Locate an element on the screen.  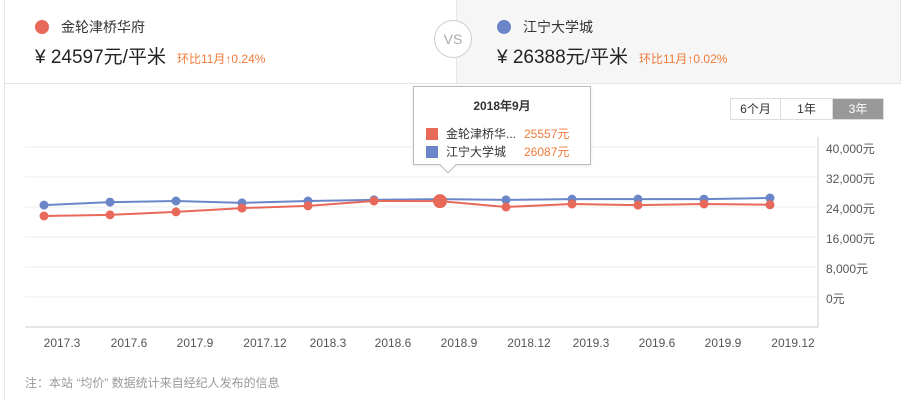
y-tick-label: 24,000元 is located at coordinates (850, 209).